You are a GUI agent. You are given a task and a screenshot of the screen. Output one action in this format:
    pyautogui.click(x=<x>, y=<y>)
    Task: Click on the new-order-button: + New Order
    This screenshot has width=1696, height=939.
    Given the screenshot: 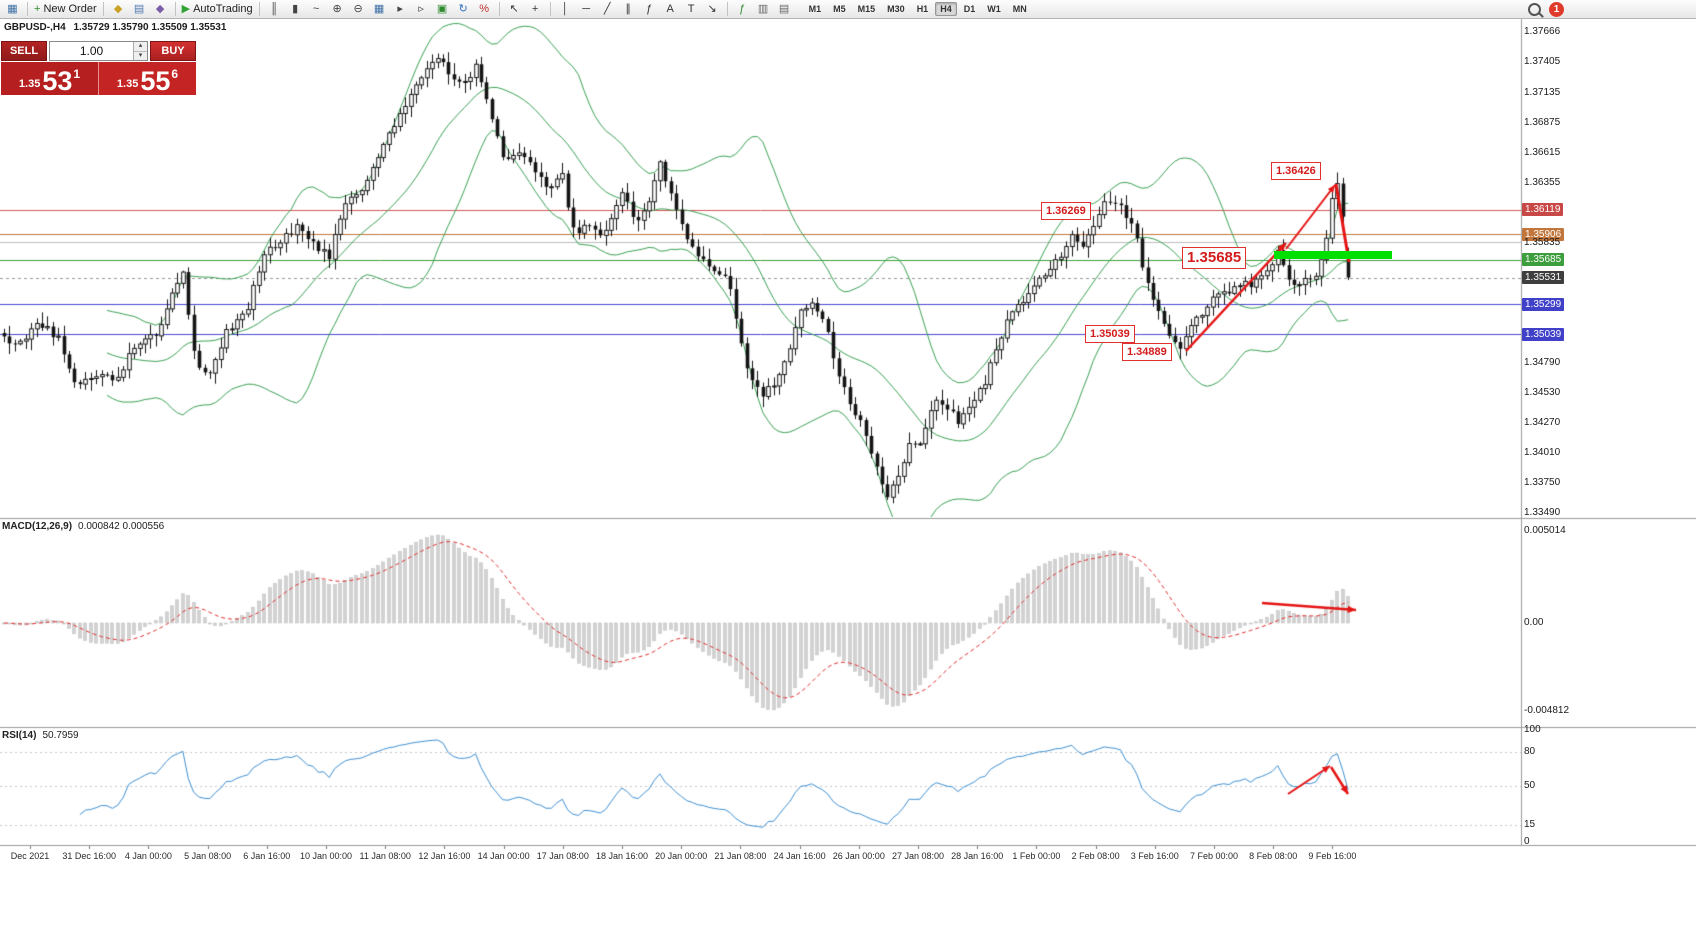 What is the action you would take?
    pyautogui.click(x=65, y=9)
    